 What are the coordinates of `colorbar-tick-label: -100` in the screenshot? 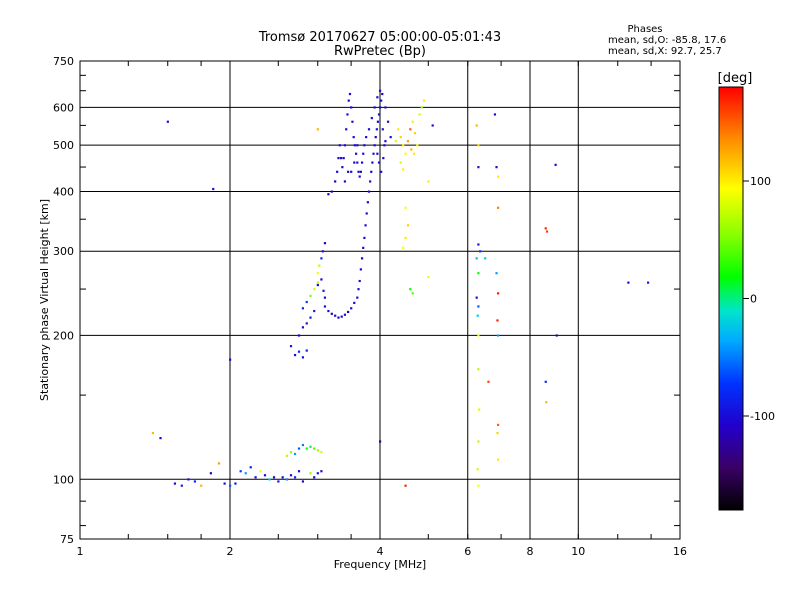 It's located at (762, 416).